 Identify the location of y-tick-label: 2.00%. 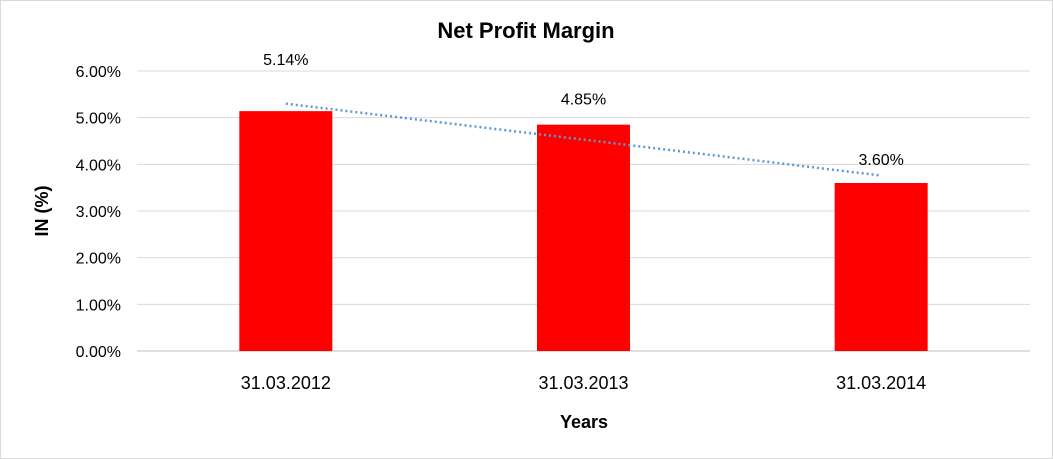
(98, 259).